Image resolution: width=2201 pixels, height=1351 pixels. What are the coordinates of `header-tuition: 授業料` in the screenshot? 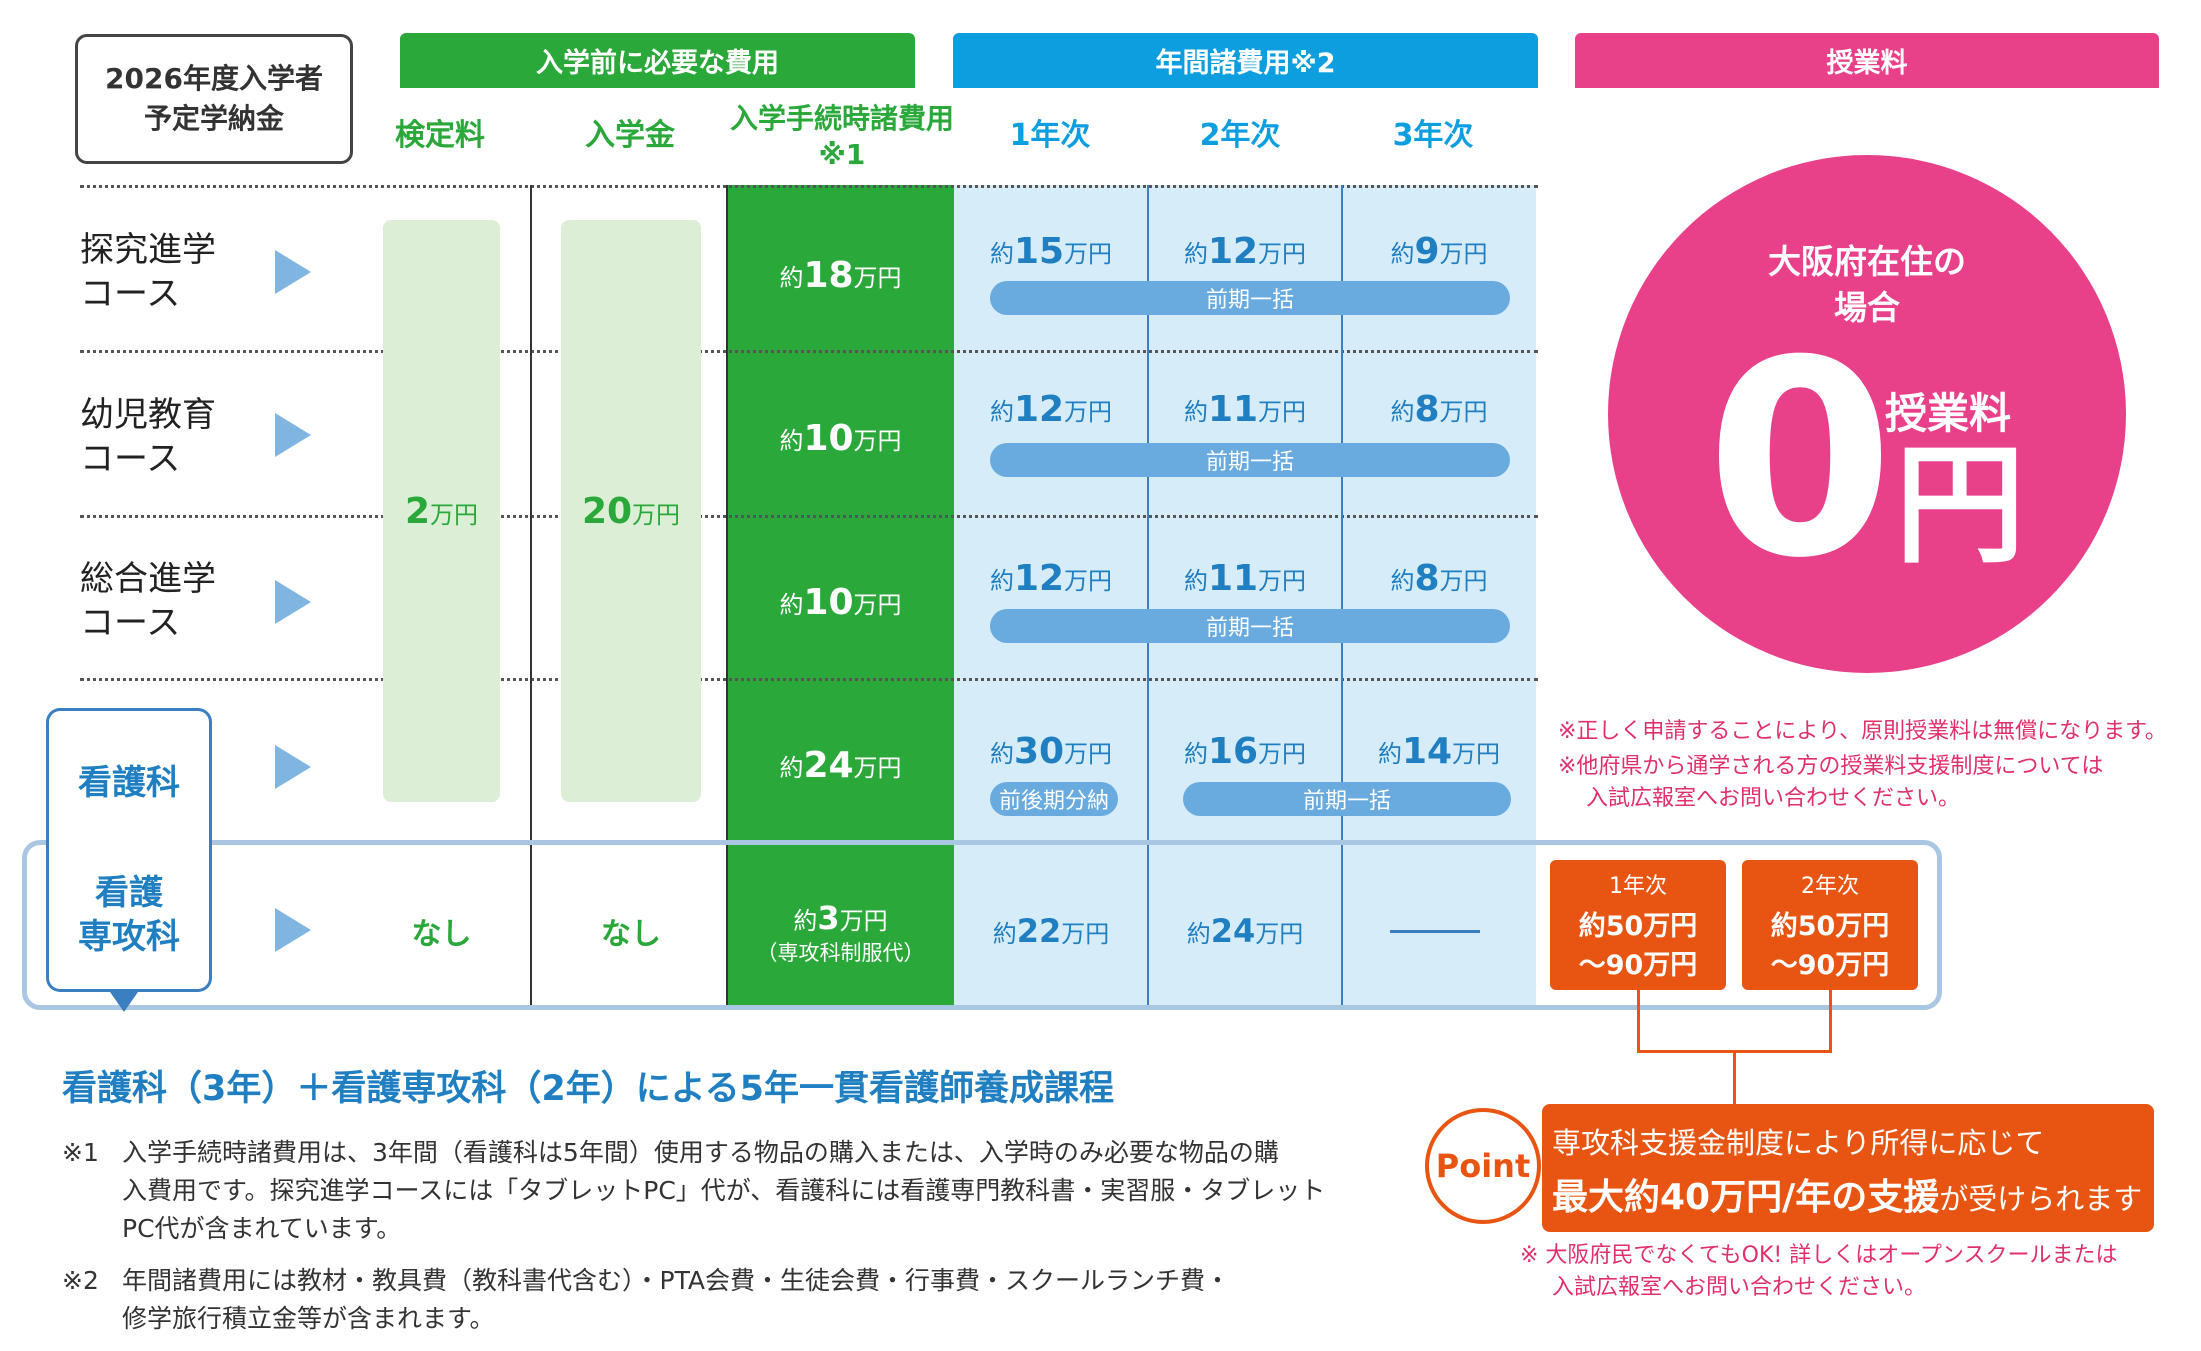 It's located at (1867, 60).